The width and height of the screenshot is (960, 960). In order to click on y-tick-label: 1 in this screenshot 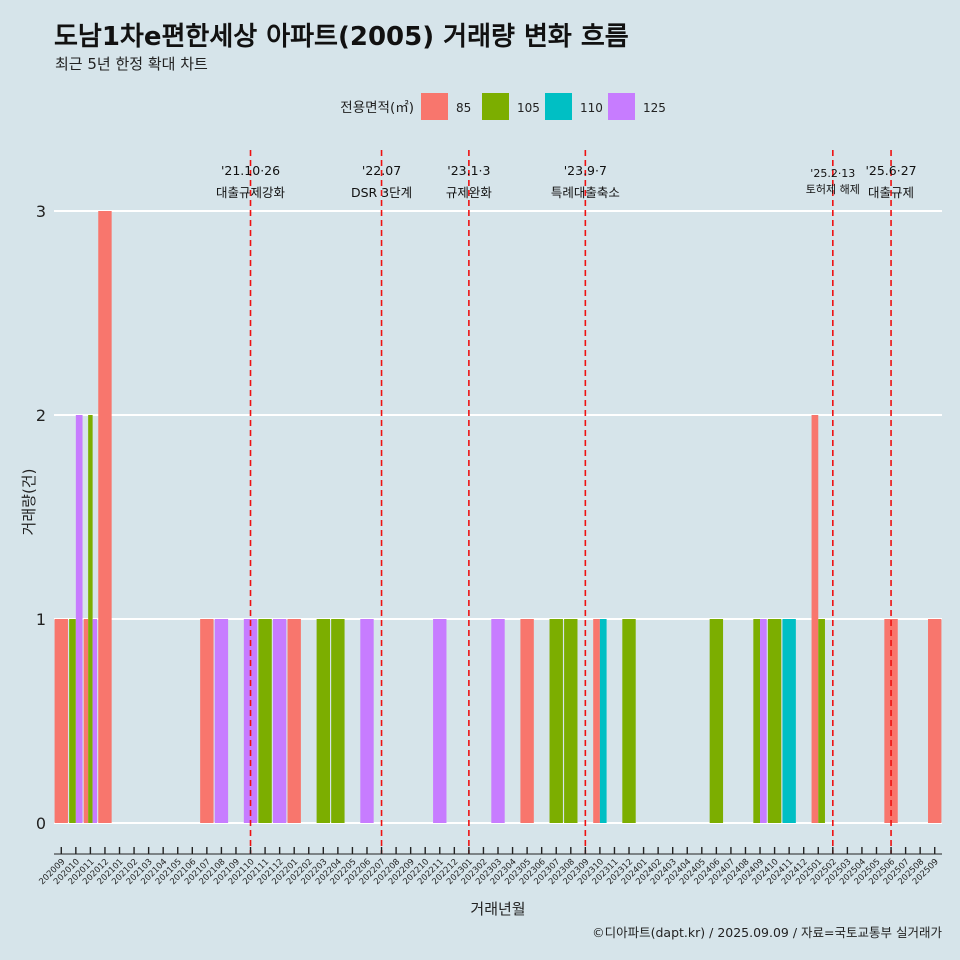, I will do `click(41, 619)`.